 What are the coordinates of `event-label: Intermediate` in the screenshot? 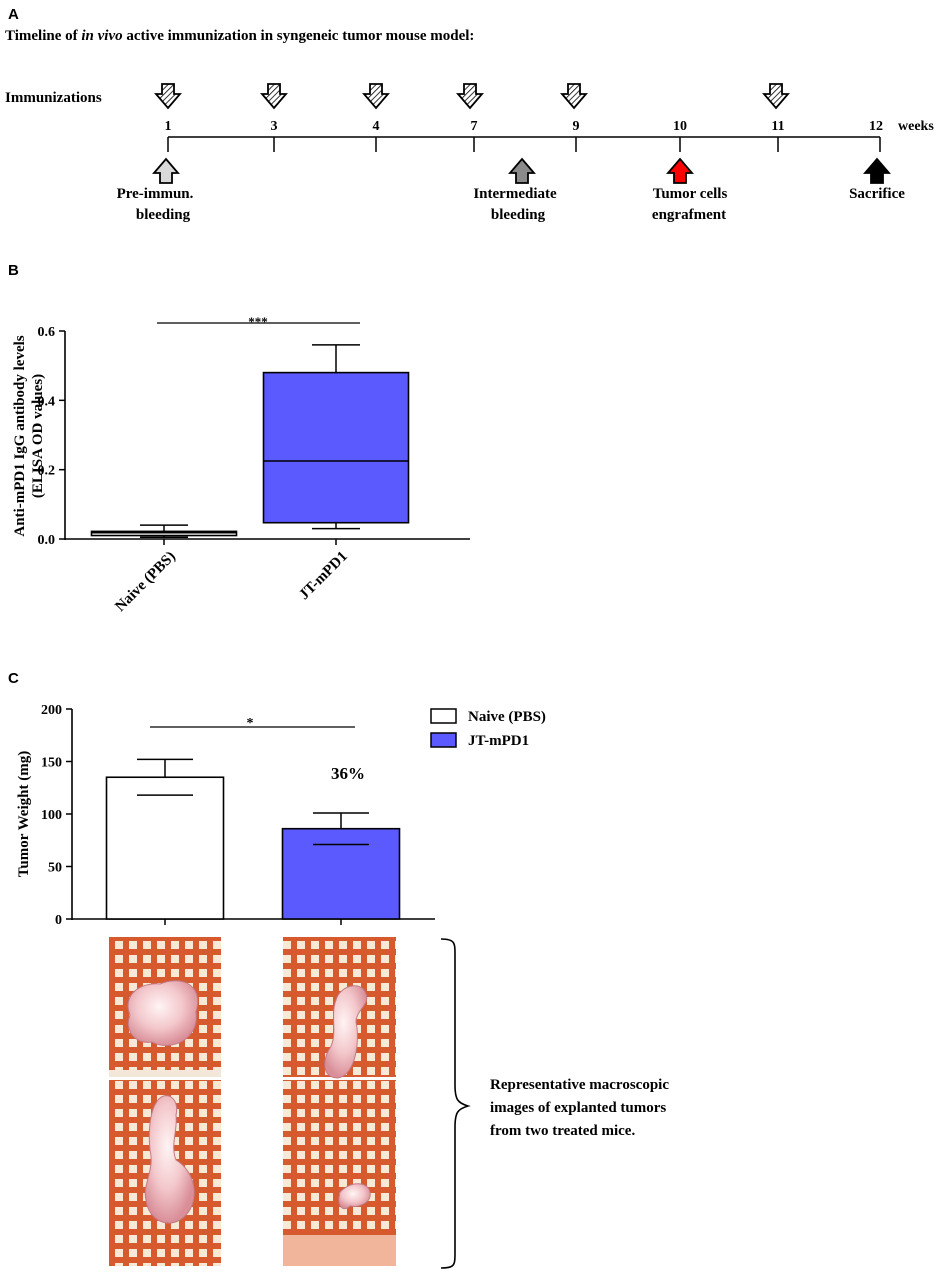 It's located at (515, 194).